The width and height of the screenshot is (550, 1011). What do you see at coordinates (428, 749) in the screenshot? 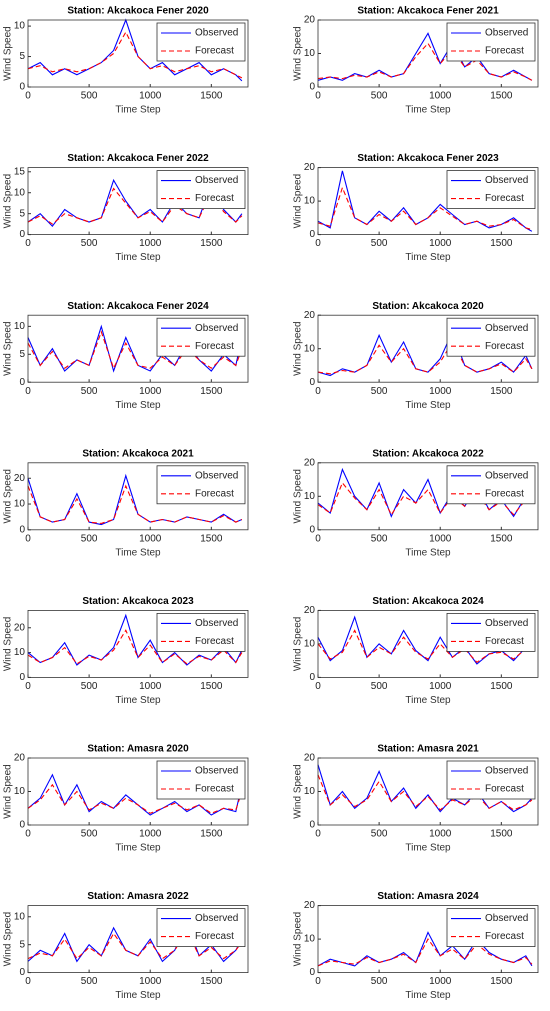
I see `chart-title: Station: Amasra 2021` at bounding box center [428, 749].